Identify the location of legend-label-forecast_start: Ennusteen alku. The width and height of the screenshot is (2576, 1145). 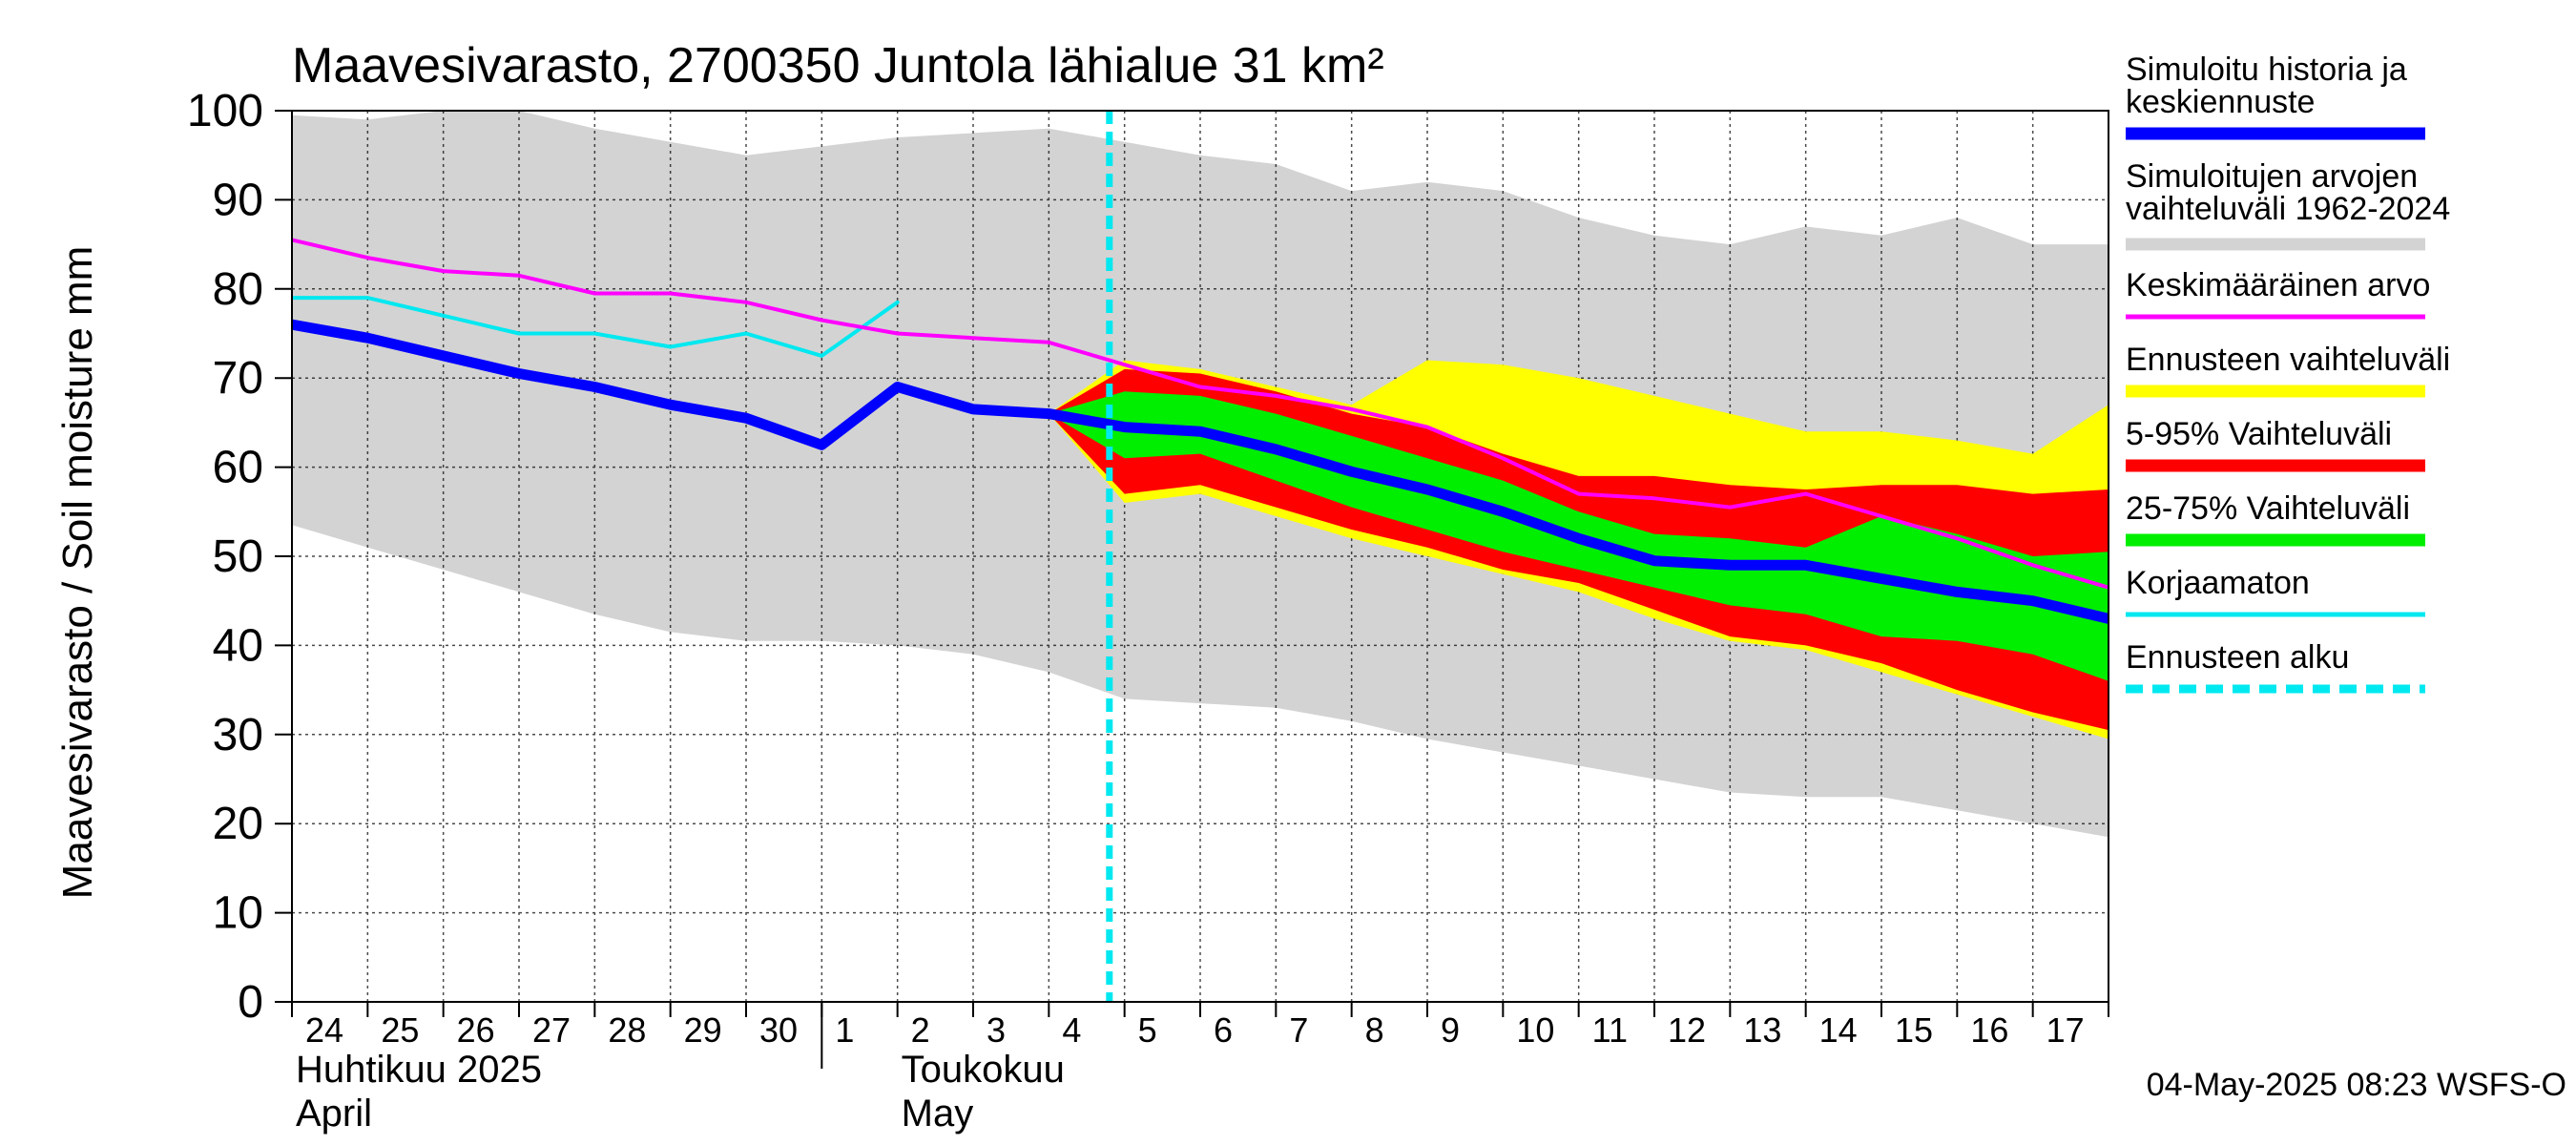
(2237, 657).